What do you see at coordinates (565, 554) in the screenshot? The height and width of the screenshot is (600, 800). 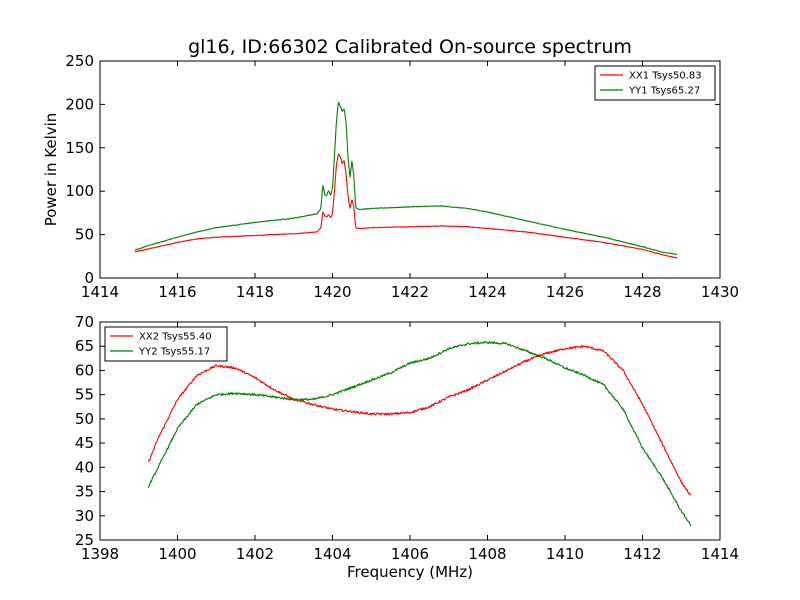 I see `x-tick-label: 1410` at bounding box center [565, 554].